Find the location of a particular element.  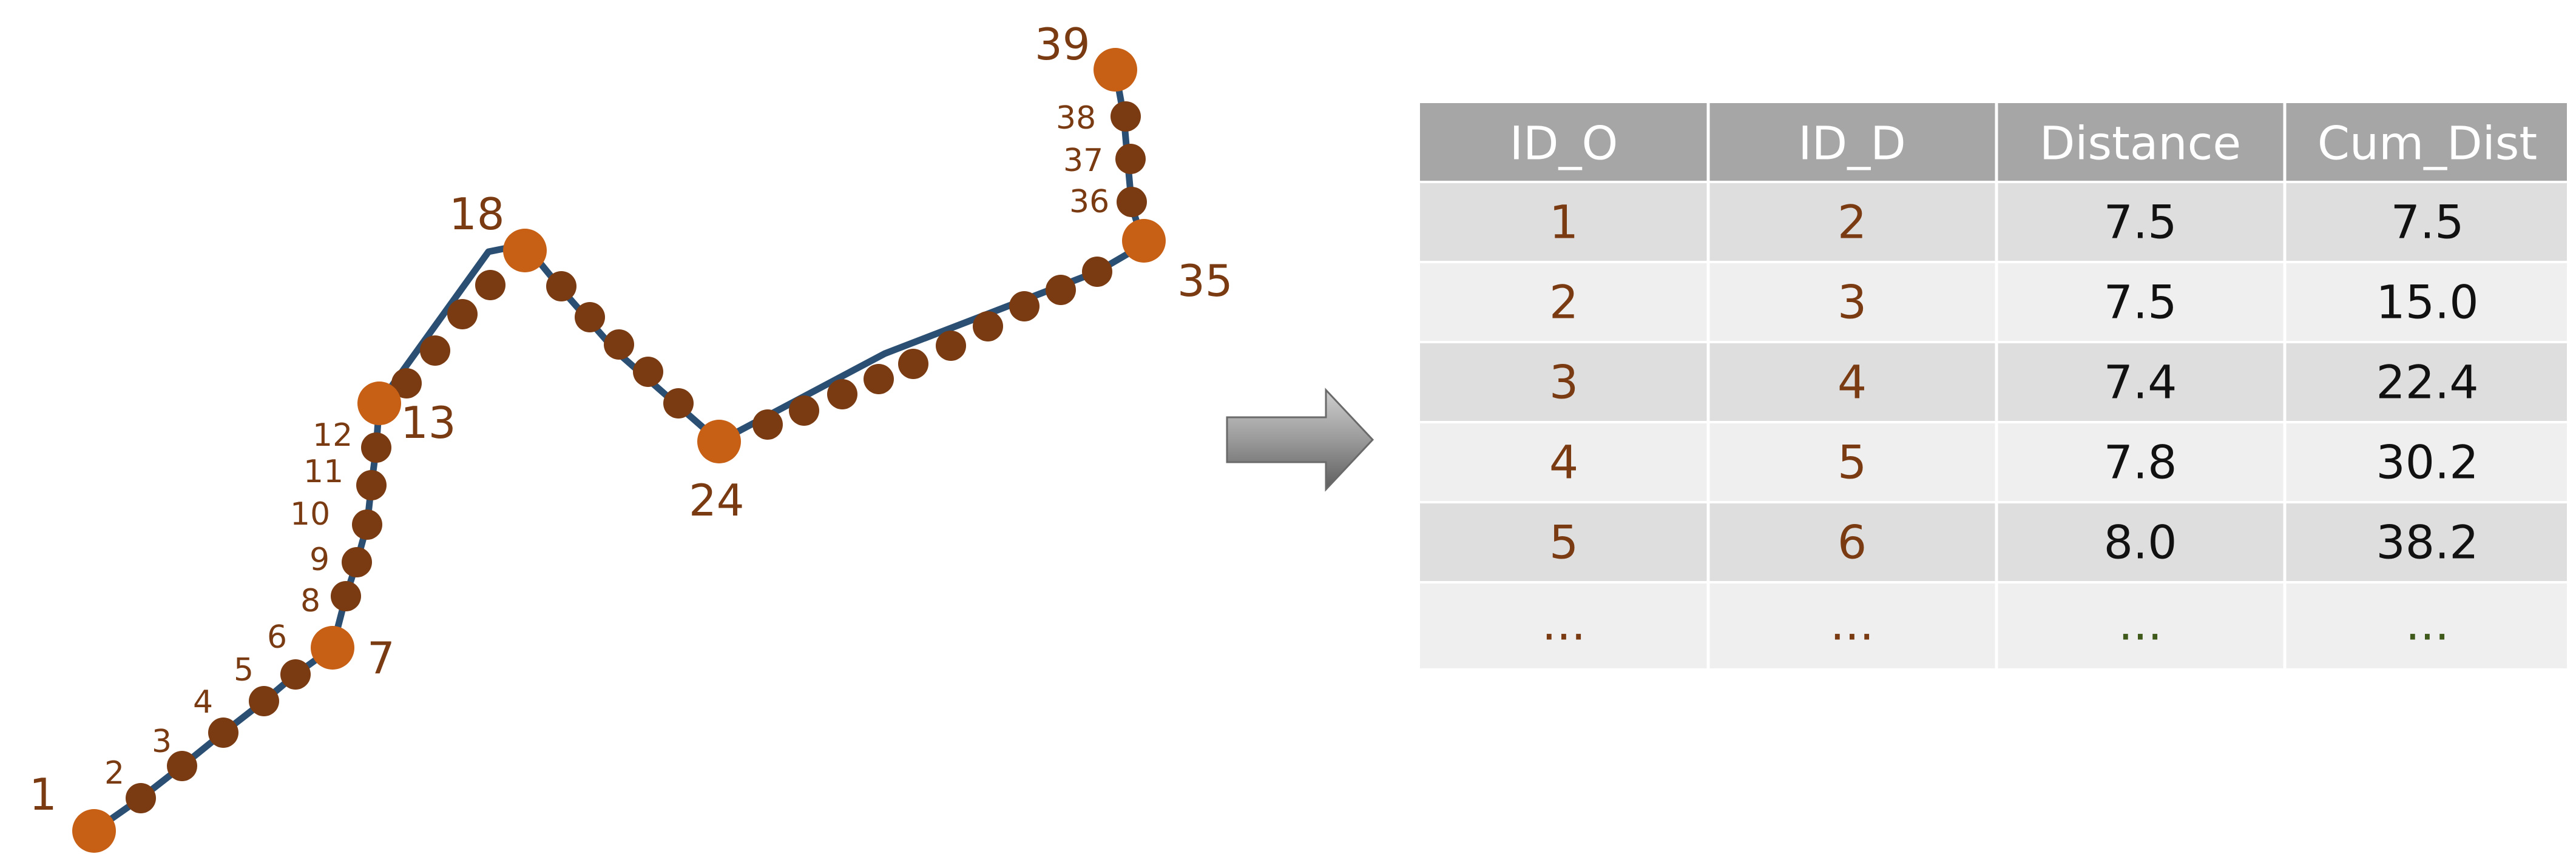

cell-distance: 7.4 is located at coordinates (2140, 382).